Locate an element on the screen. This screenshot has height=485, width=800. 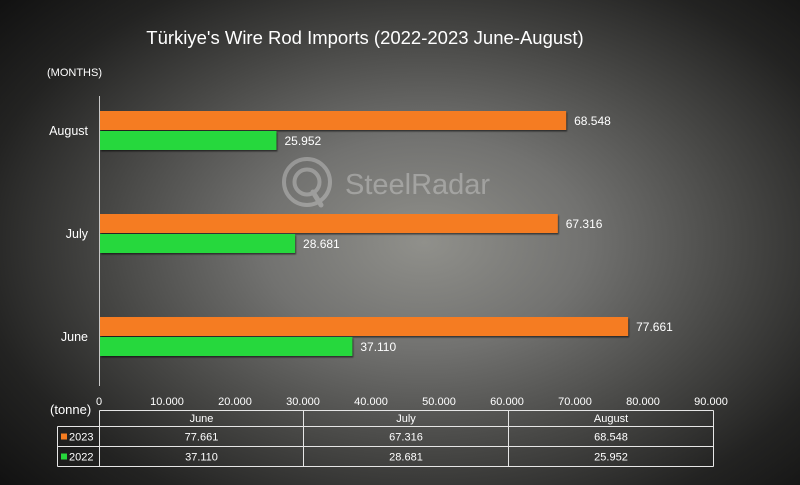
x-tick-label: 30.000 is located at coordinates (303, 402).